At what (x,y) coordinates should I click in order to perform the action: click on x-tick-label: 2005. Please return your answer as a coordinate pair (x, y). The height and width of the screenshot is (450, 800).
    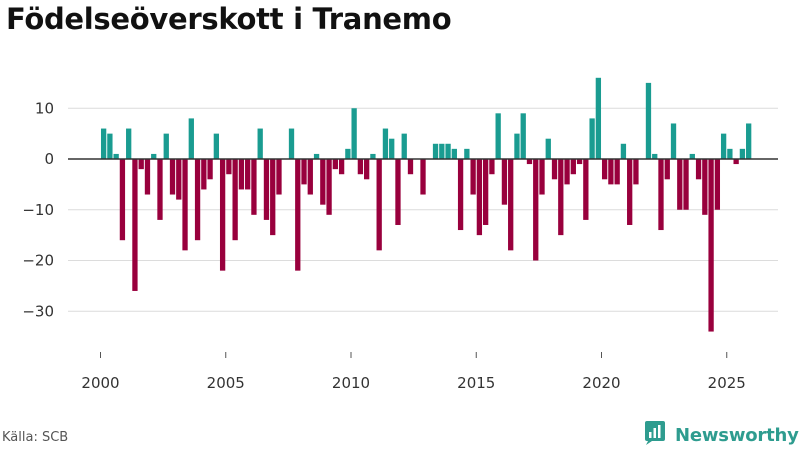
    Looking at the image, I should click on (226, 383).